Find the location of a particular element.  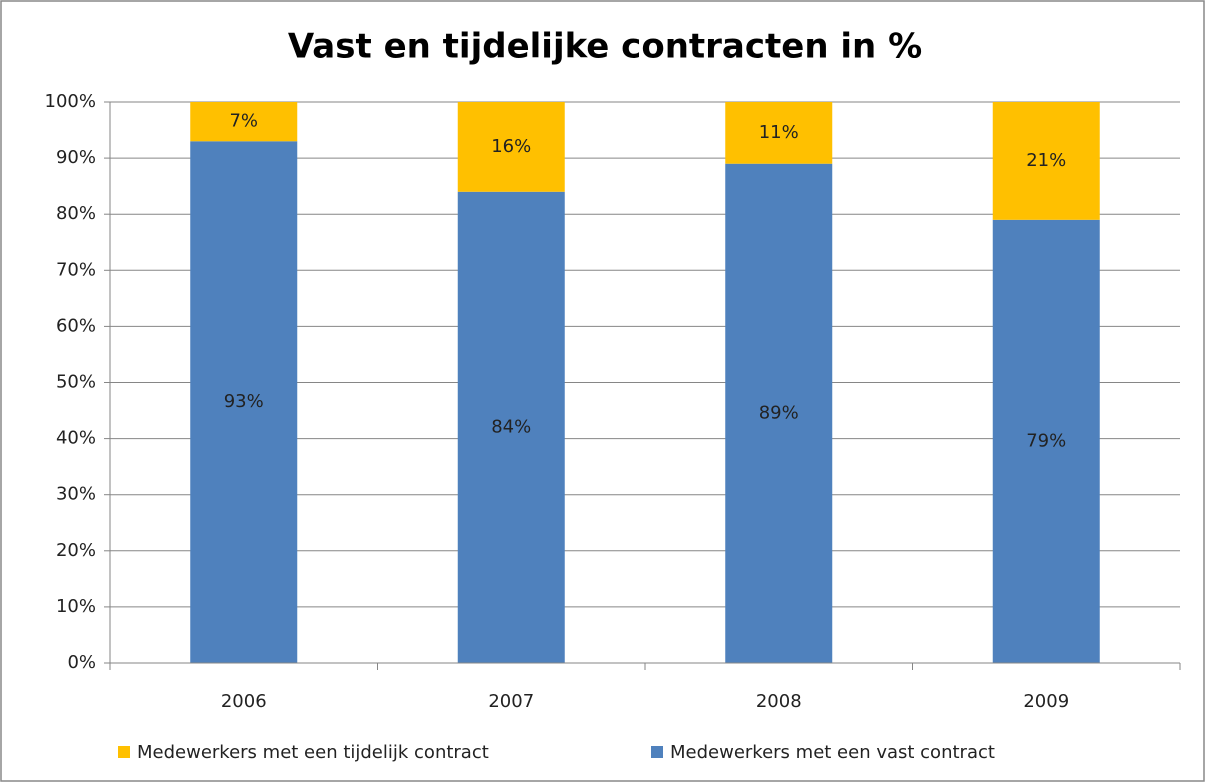

y-tick-label: 0% is located at coordinates (81, 662).